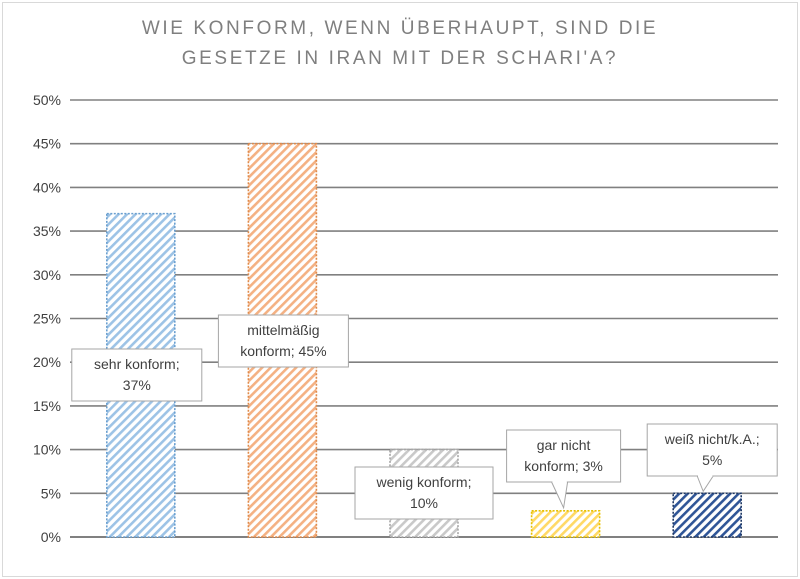 The width and height of the screenshot is (800, 579). Describe the element at coordinates (47, 187) in the screenshot. I see `y-tick-label: 40%` at that location.